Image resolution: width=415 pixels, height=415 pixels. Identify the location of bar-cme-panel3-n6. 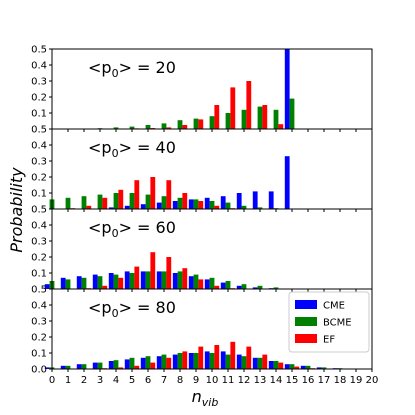
(143, 280).